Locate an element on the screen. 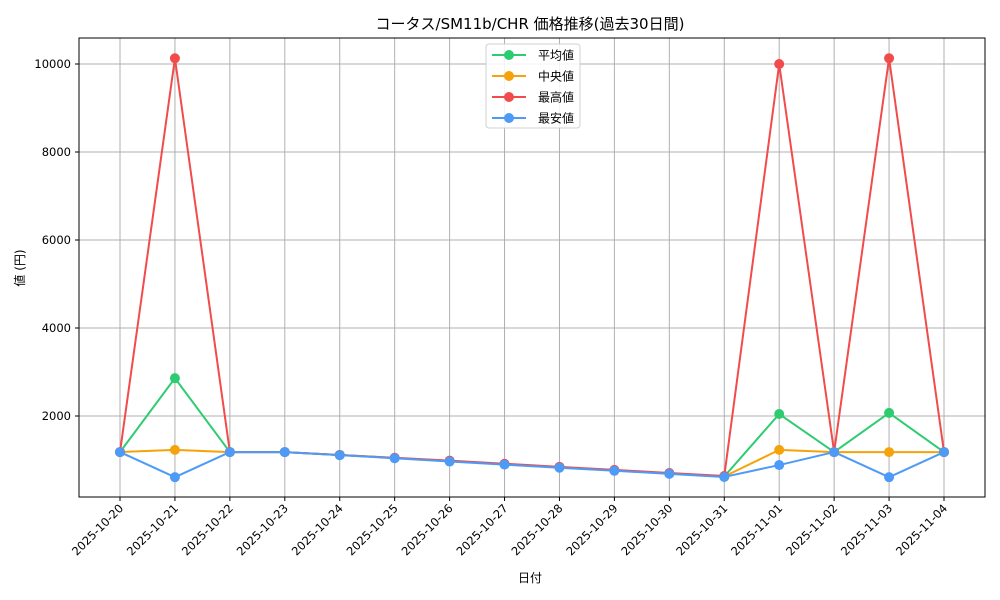  y-tick-label: 4000 is located at coordinates (56, 328).